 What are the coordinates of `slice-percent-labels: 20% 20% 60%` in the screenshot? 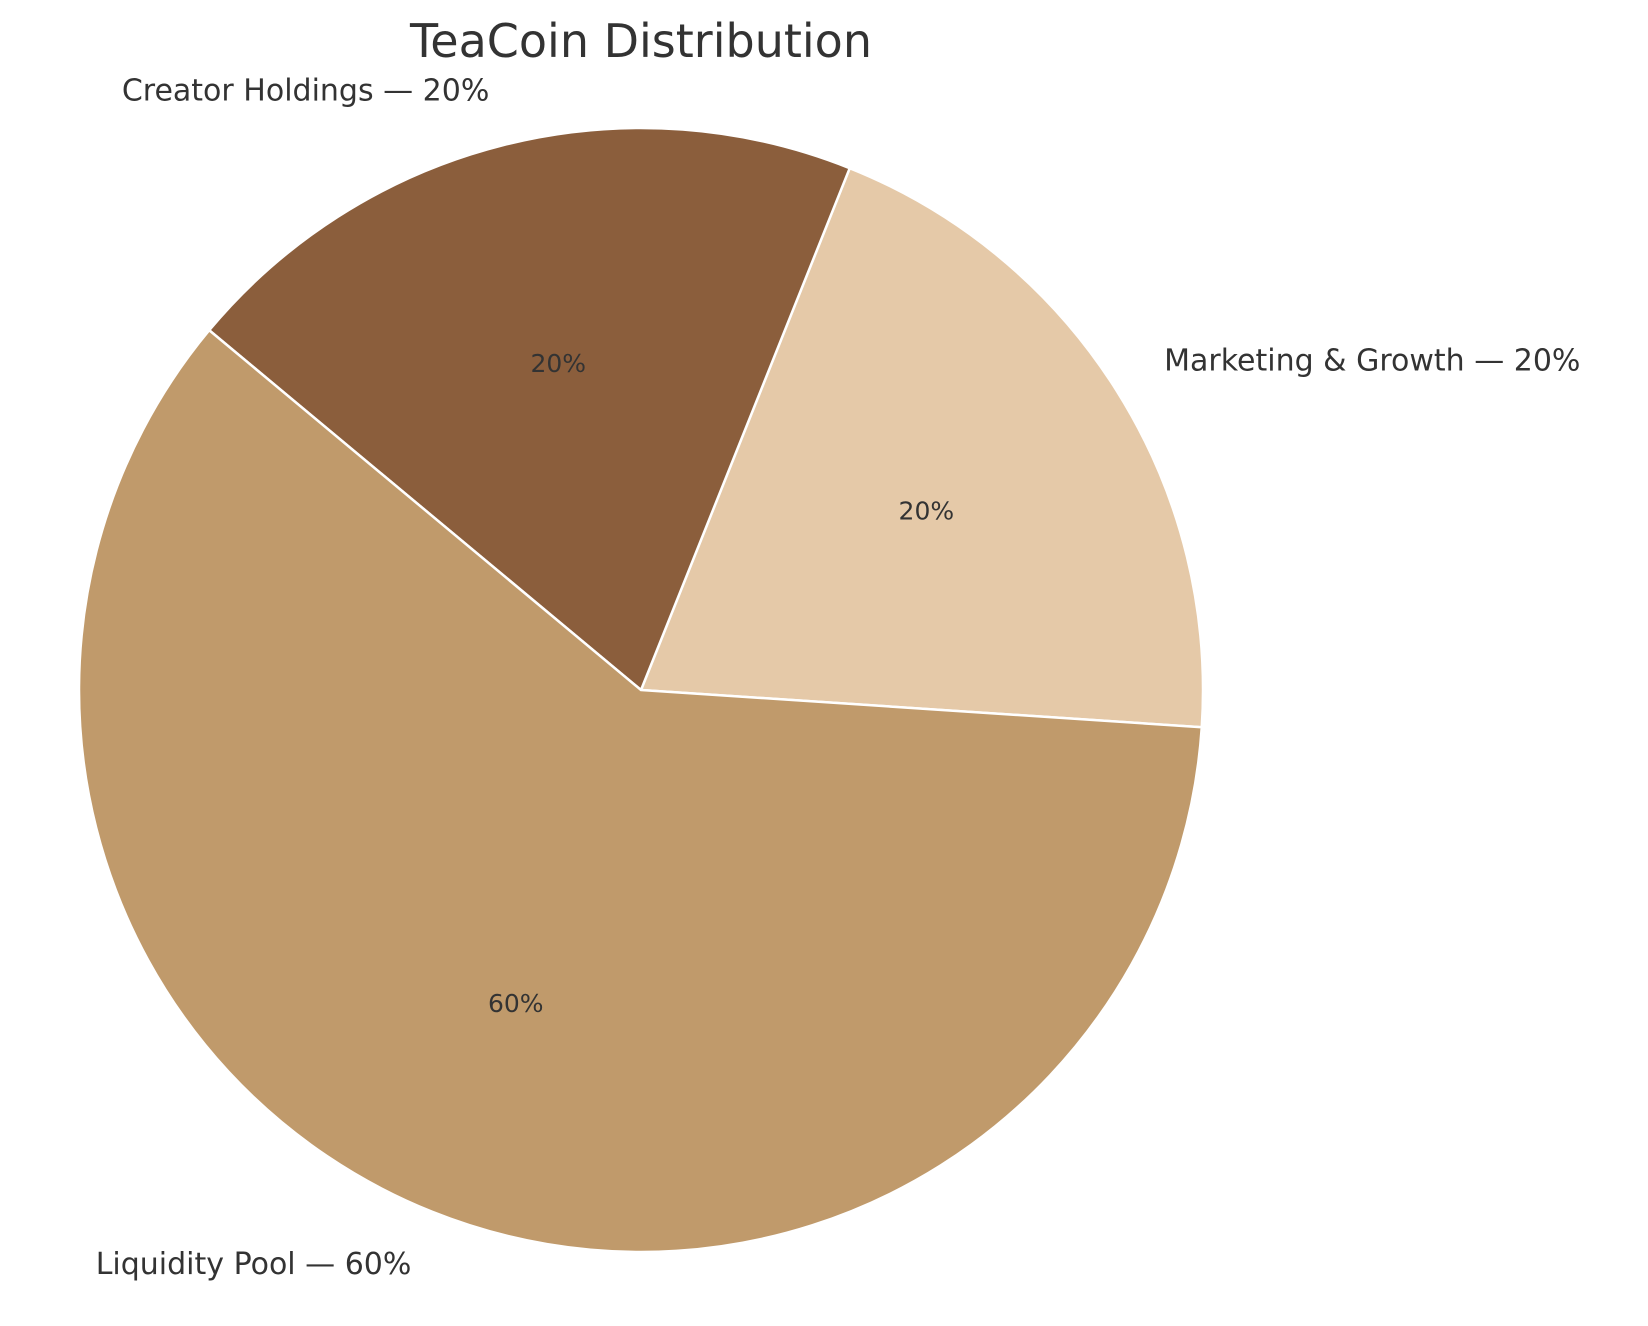 It's located at (721, 683).